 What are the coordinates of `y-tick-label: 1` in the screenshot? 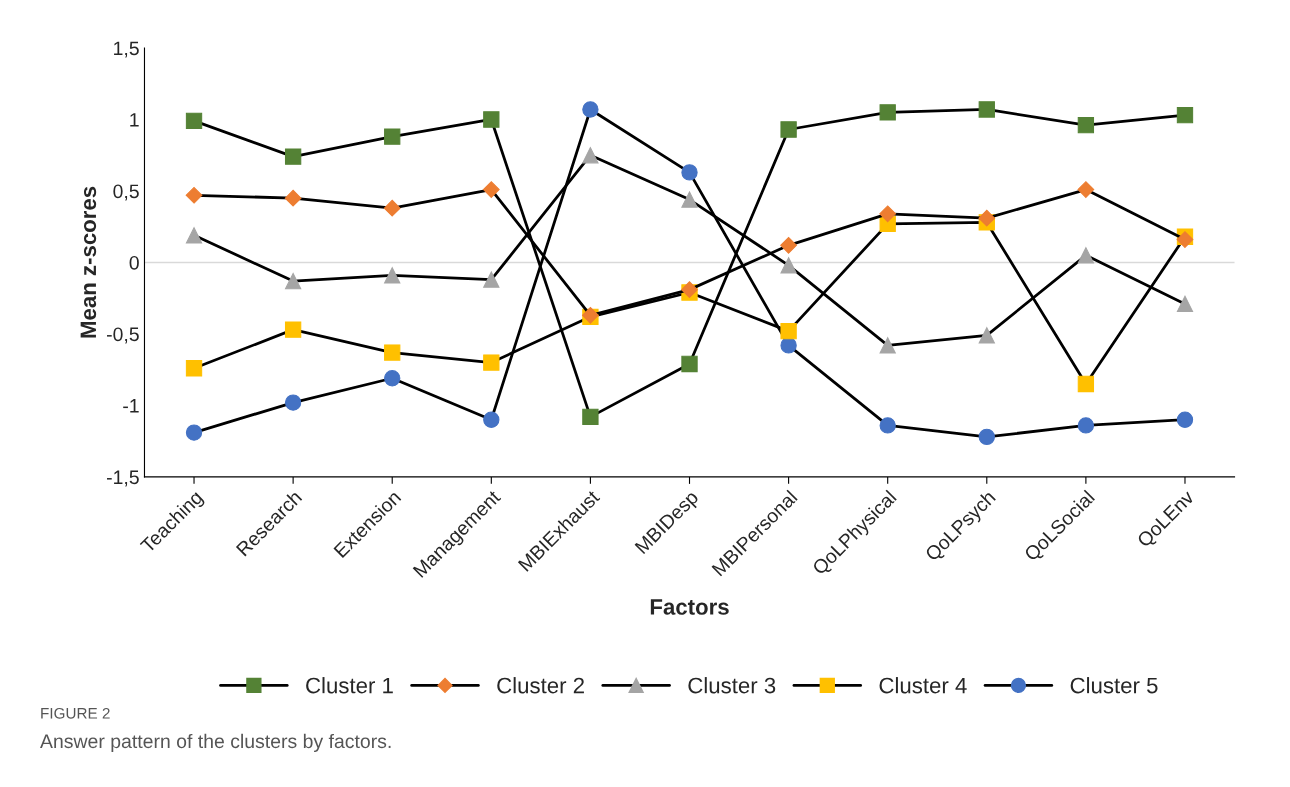 It's located at (134, 120).